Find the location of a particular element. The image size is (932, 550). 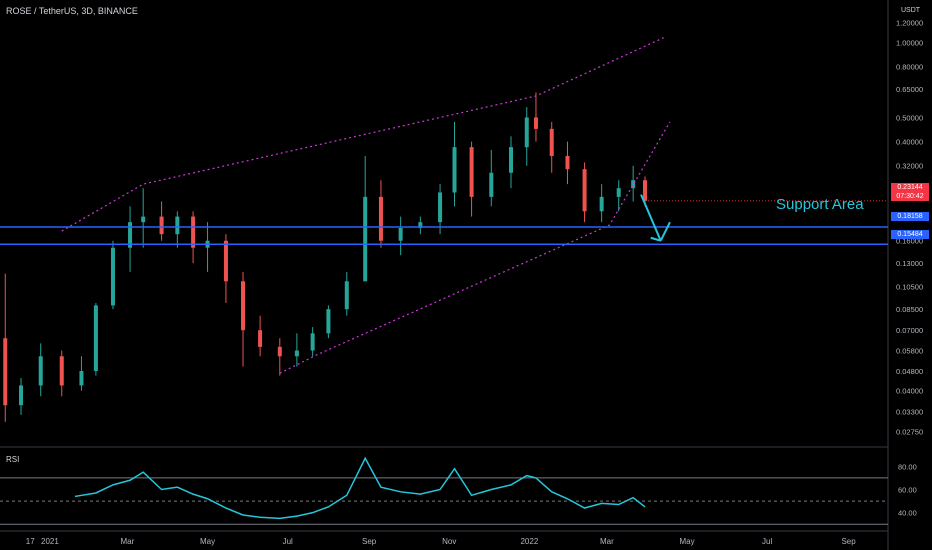

price-tick-label: 0.04000 is located at coordinates (909, 391).